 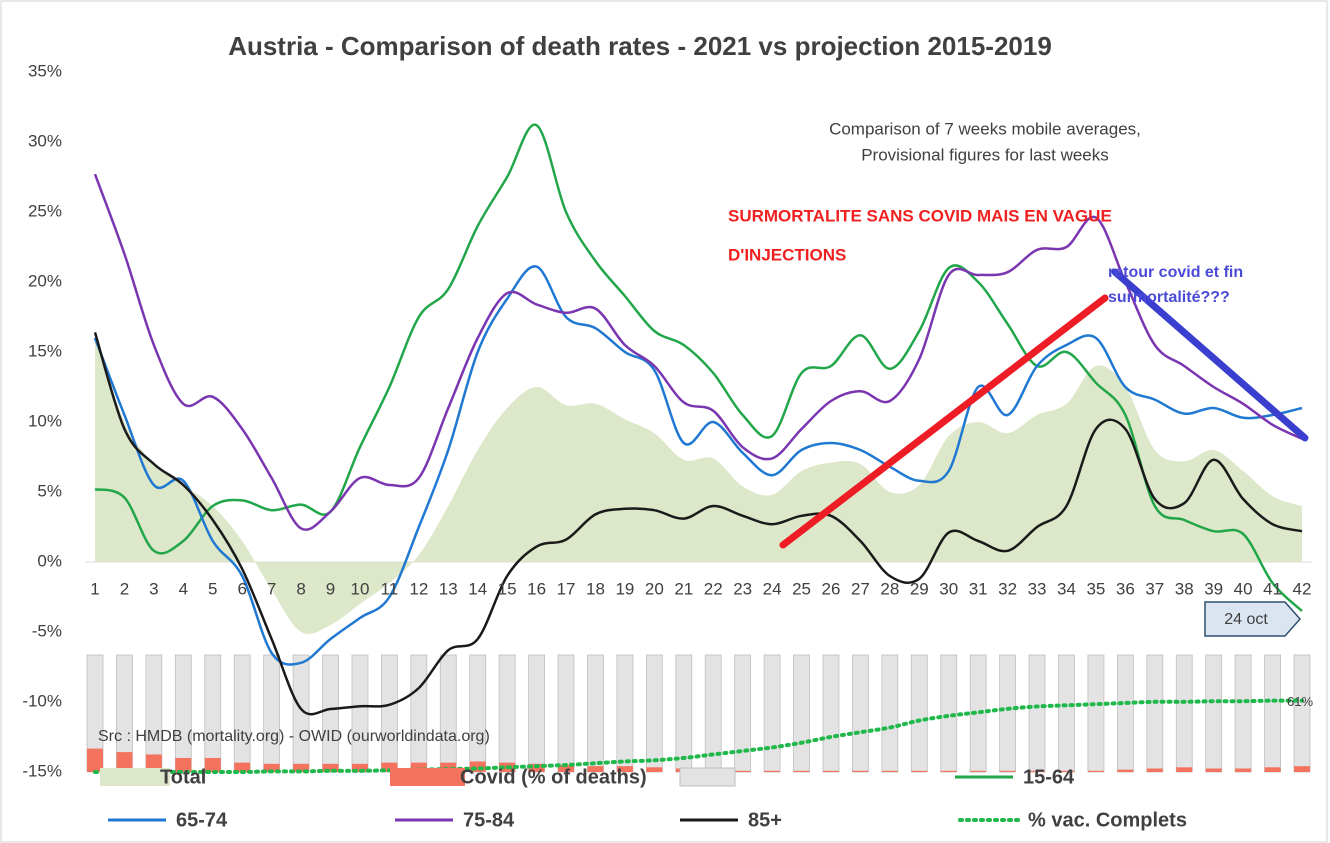 I want to click on x-tick-label: 29, so click(x=919, y=588).